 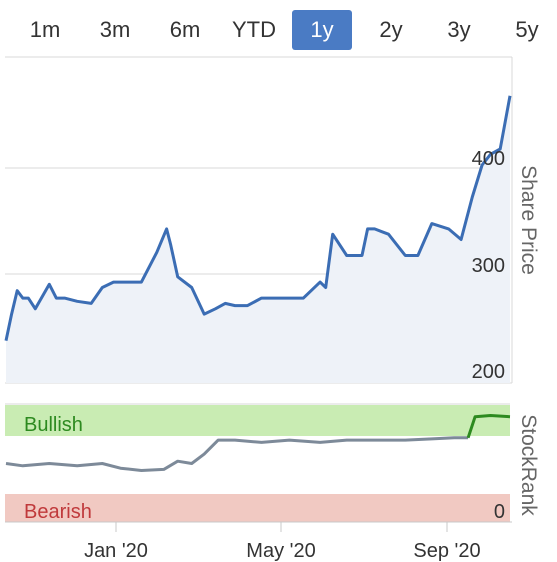 I want to click on range-tabs: 1m 3m 6m YTD 1y 2y 3y 5y, so click(x=278, y=28).